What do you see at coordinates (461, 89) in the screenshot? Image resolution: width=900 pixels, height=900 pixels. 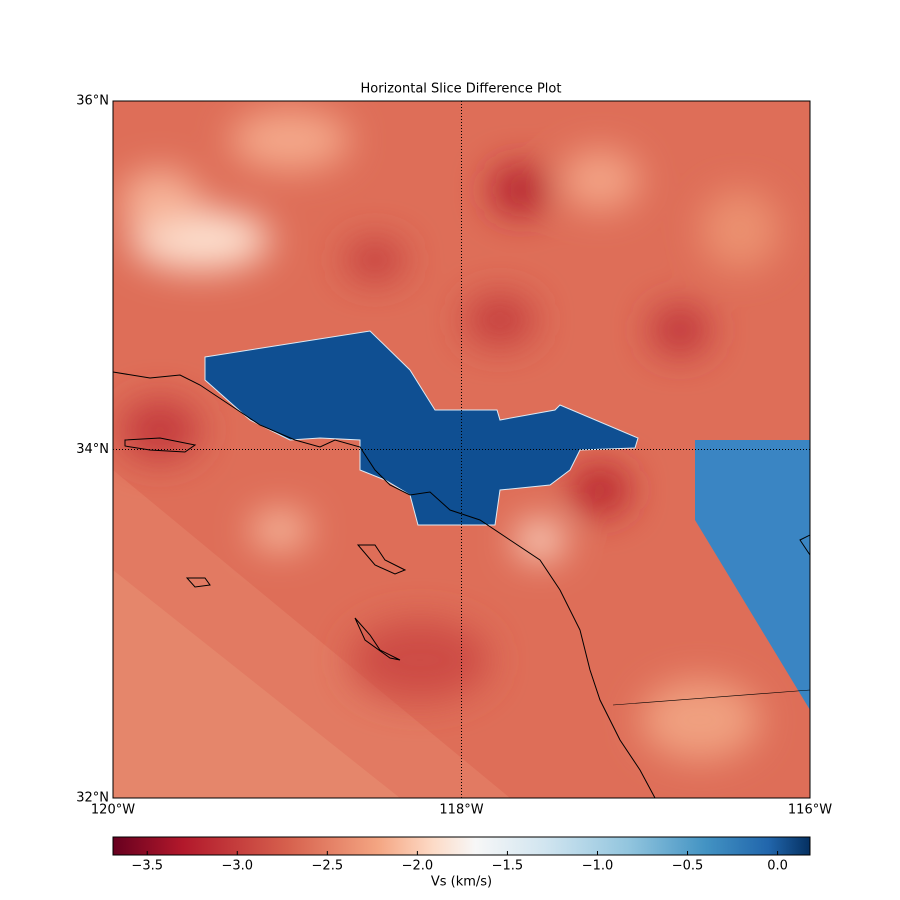 I see `chart-title: Horizontal Slice Difference Plot` at bounding box center [461, 89].